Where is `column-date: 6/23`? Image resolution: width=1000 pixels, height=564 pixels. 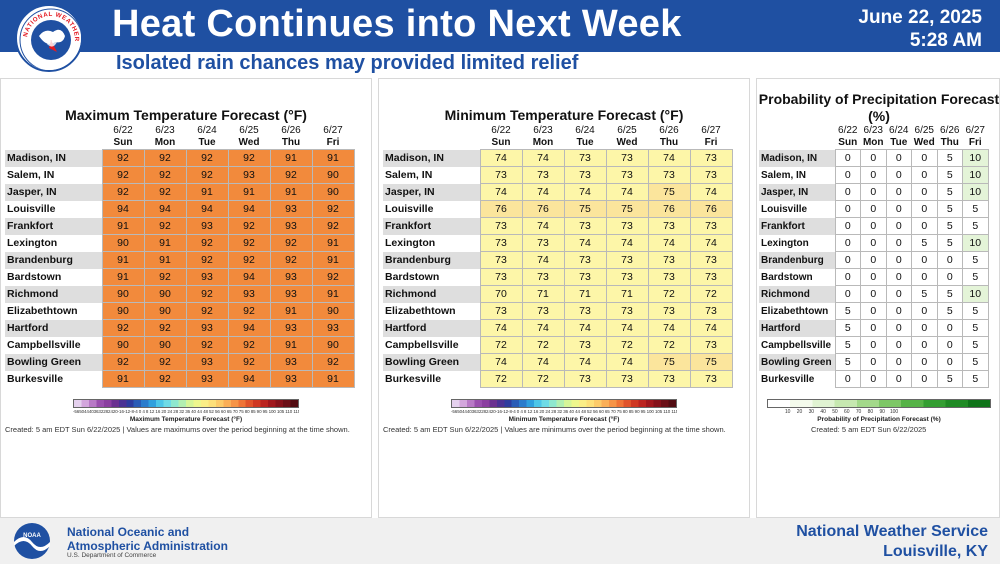 column-date: 6/23 is located at coordinates (165, 130).